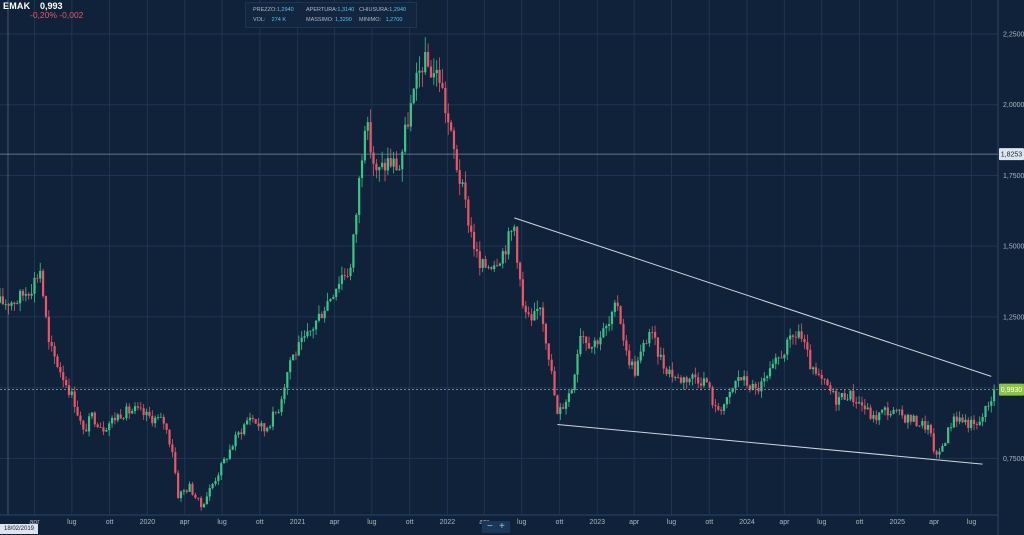 The height and width of the screenshot is (535, 1024). What do you see at coordinates (1013, 247) in the screenshot?
I see `y-tick-label: 1,5000` at bounding box center [1013, 247].